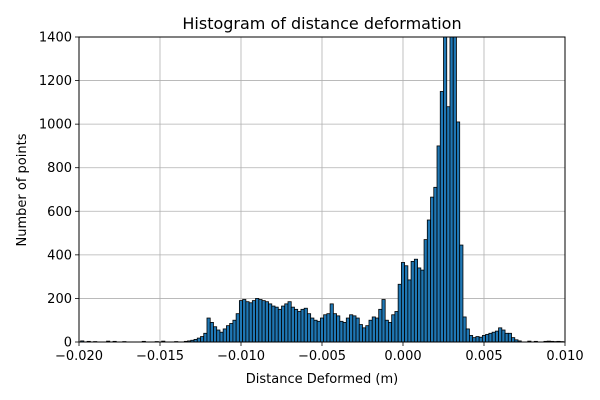  Describe the element at coordinates (322, 379) in the screenshot. I see `x-axis-label: Distance Deformed (m)` at that location.